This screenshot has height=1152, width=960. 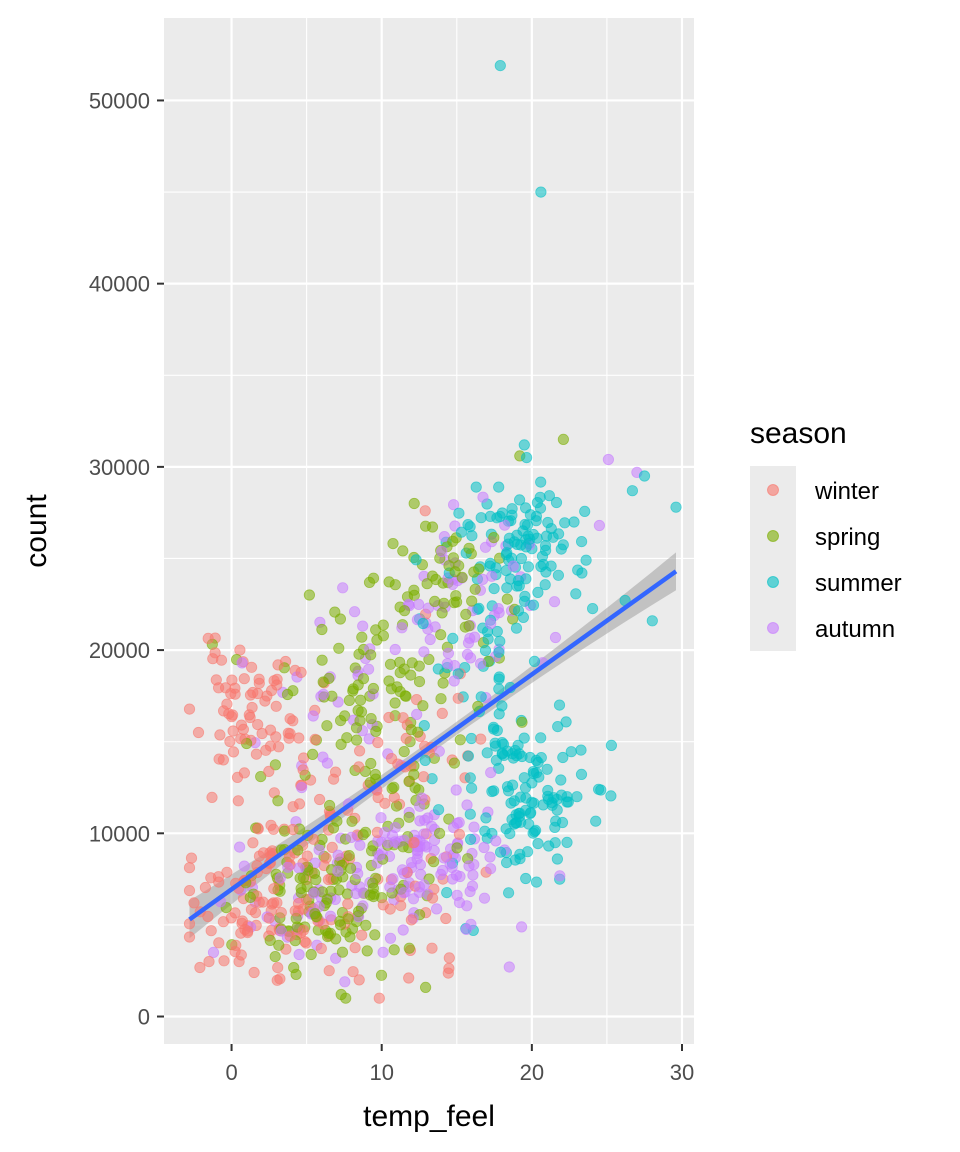 What do you see at coordinates (119, 284) in the screenshot?
I see `y-tick-label: 40000` at bounding box center [119, 284].